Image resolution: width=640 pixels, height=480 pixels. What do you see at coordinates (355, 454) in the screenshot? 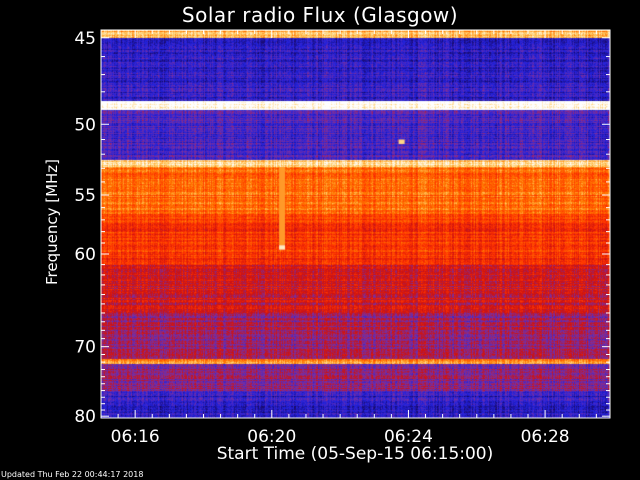
I see `x-axis-label: Start Time (05-Sep-15 06:15:00)` at bounding box center [355, 454].